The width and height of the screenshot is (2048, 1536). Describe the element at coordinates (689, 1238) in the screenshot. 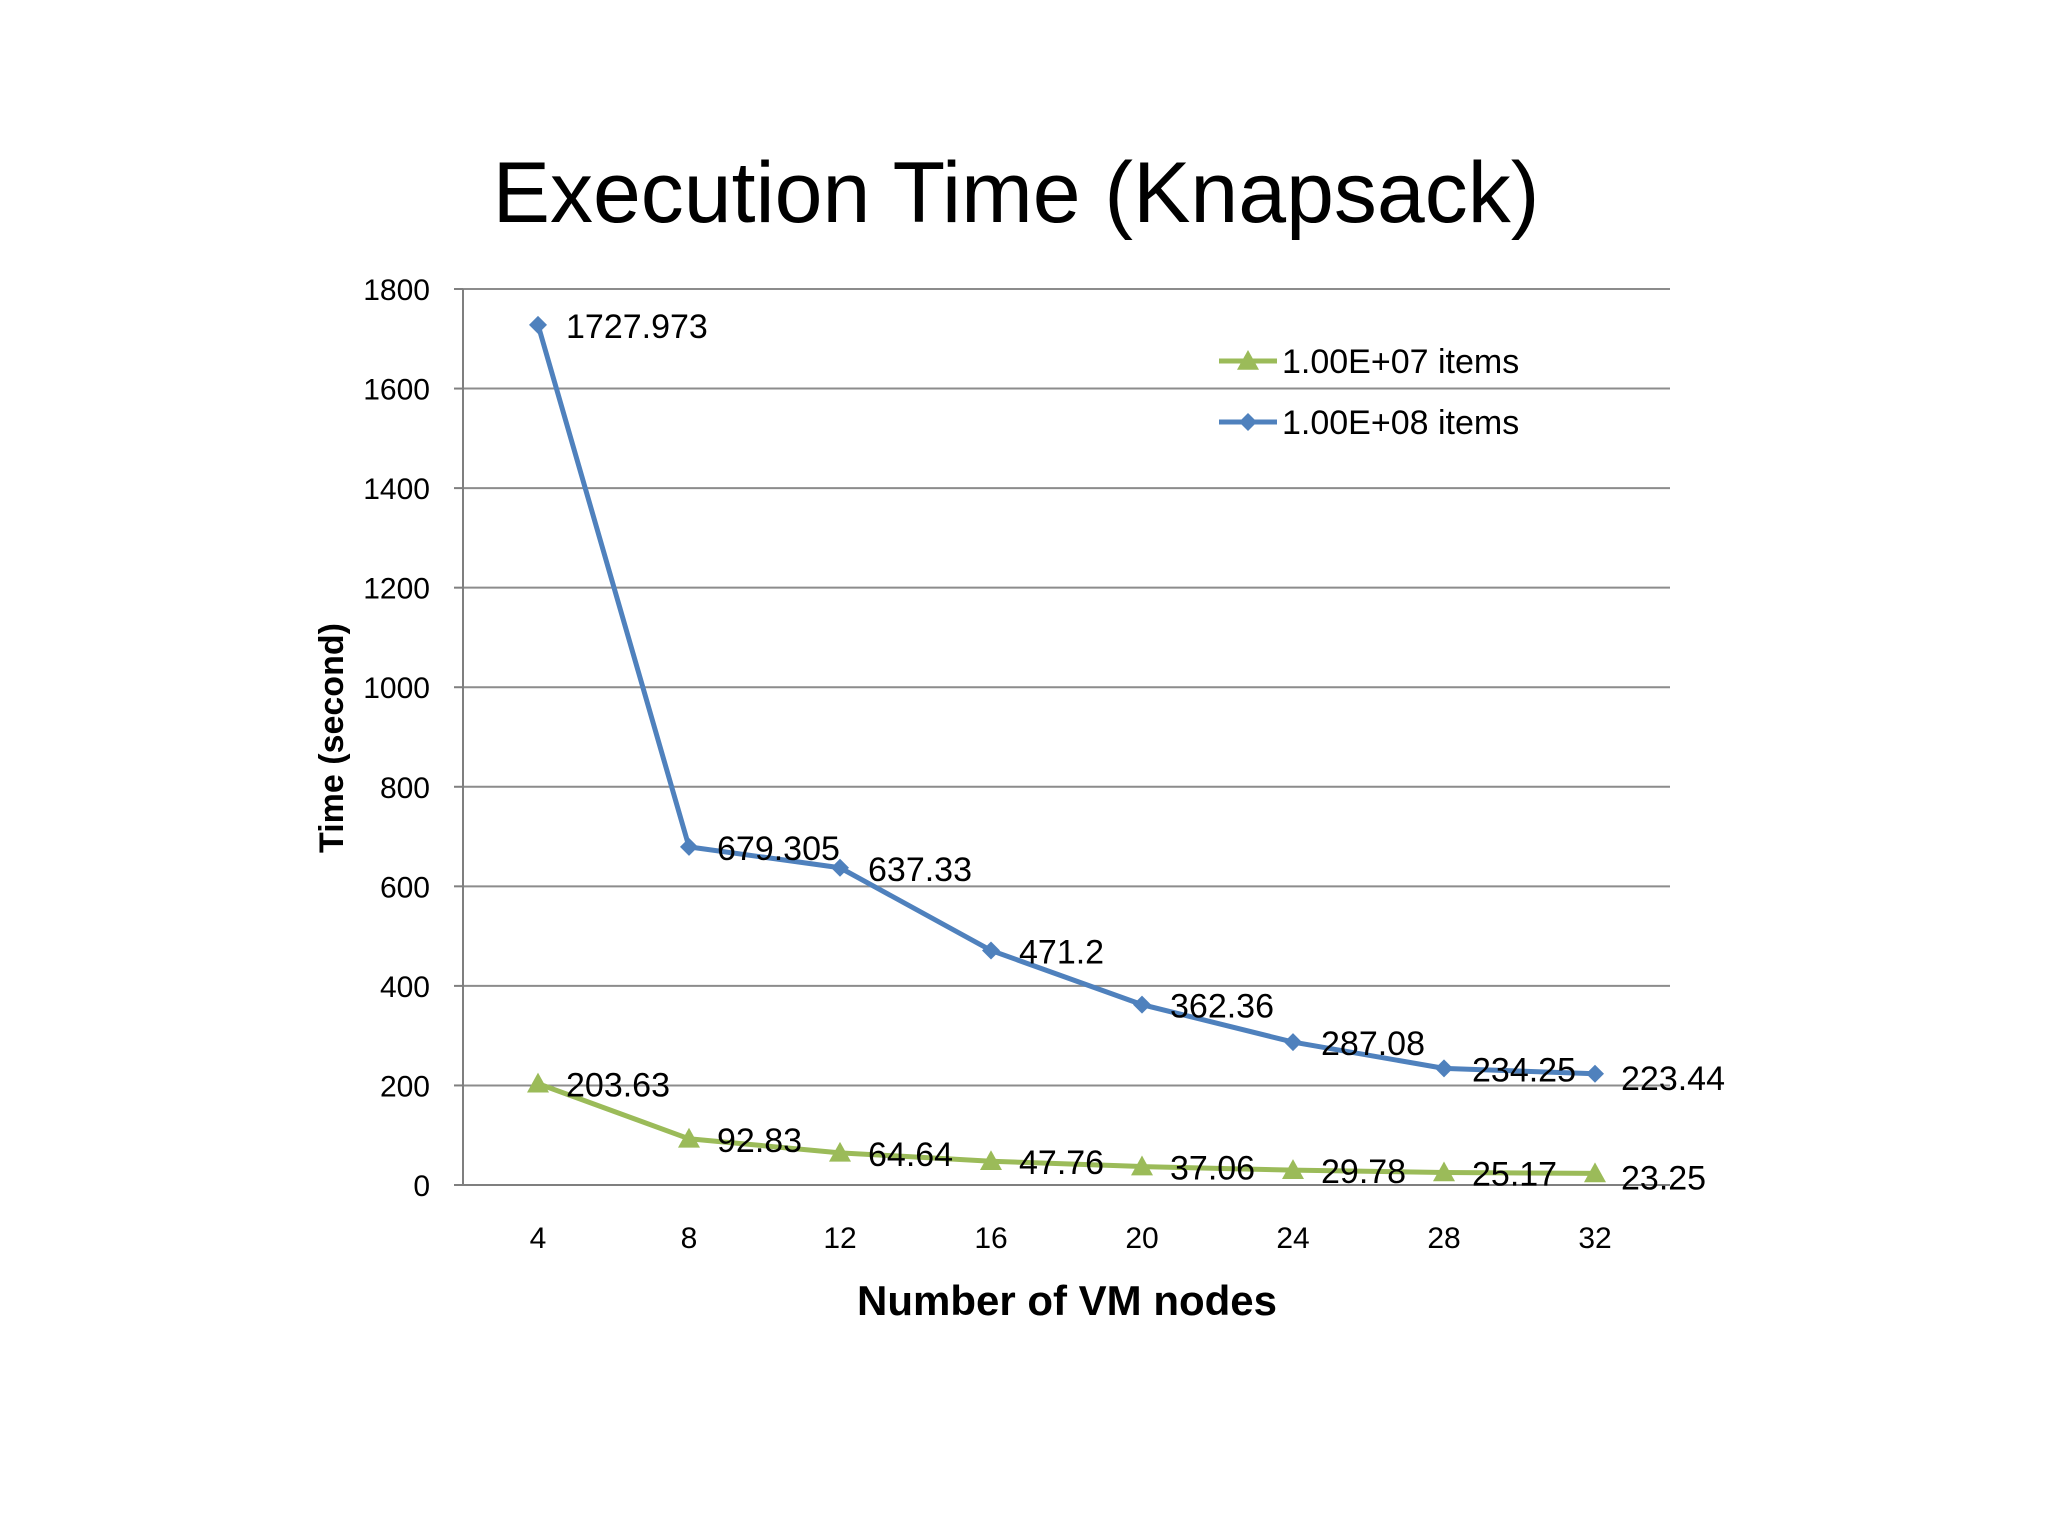

I see `x-tick-label: 8` at that location.